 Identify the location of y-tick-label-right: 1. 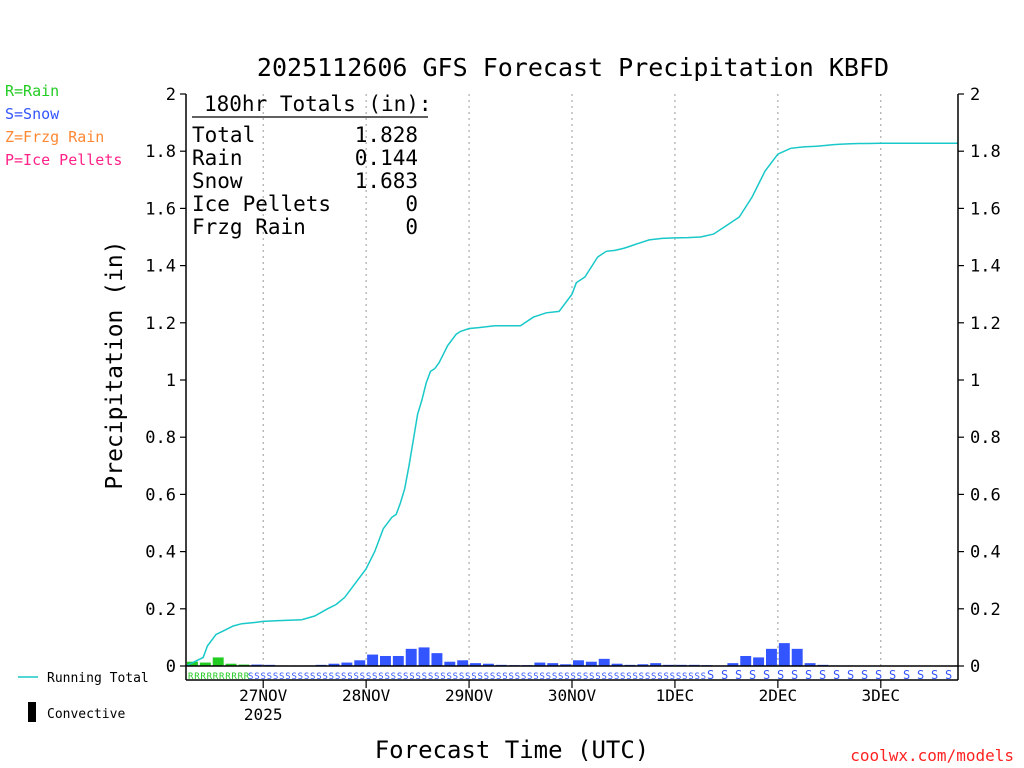
(975, 381).